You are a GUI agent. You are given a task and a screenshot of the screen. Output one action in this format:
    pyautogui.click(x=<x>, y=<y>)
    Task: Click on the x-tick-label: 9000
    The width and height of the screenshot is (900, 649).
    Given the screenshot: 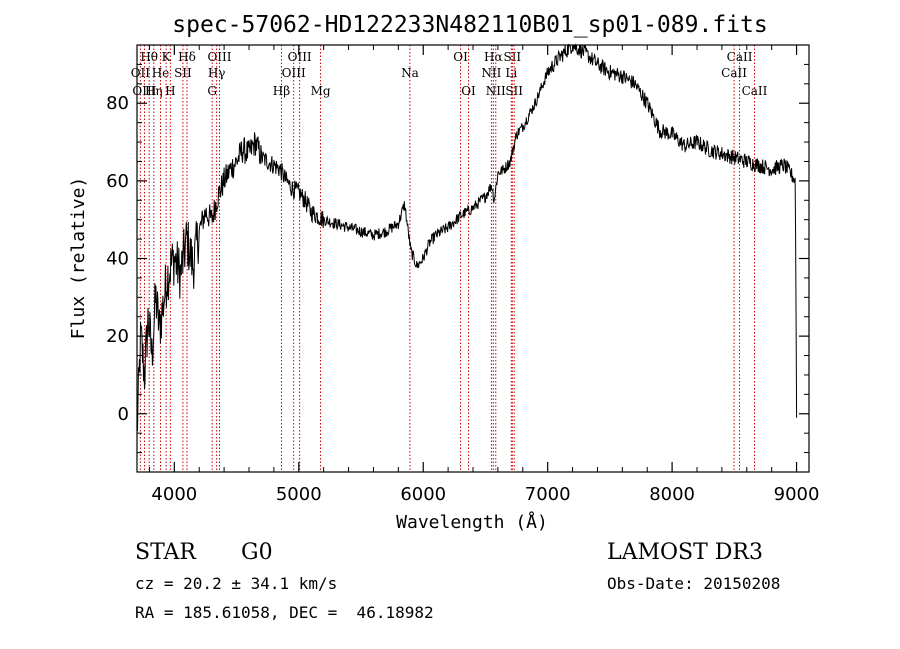 What is the action you would take?
    pyautogui.click(x=797, y=494)
    